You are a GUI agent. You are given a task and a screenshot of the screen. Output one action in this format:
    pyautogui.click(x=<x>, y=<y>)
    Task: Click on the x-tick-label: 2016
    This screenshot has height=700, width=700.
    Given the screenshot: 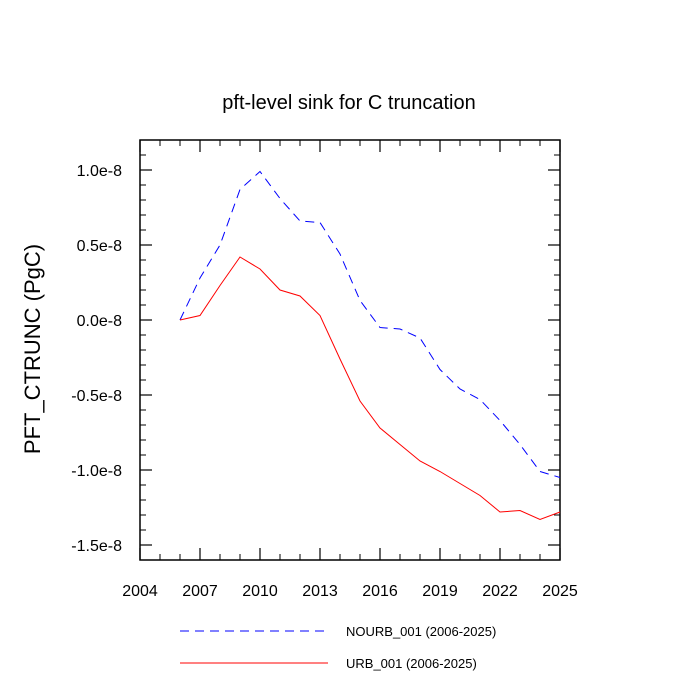 What is the action you would take?
    pyautogui.click(x=380, y=591)
    